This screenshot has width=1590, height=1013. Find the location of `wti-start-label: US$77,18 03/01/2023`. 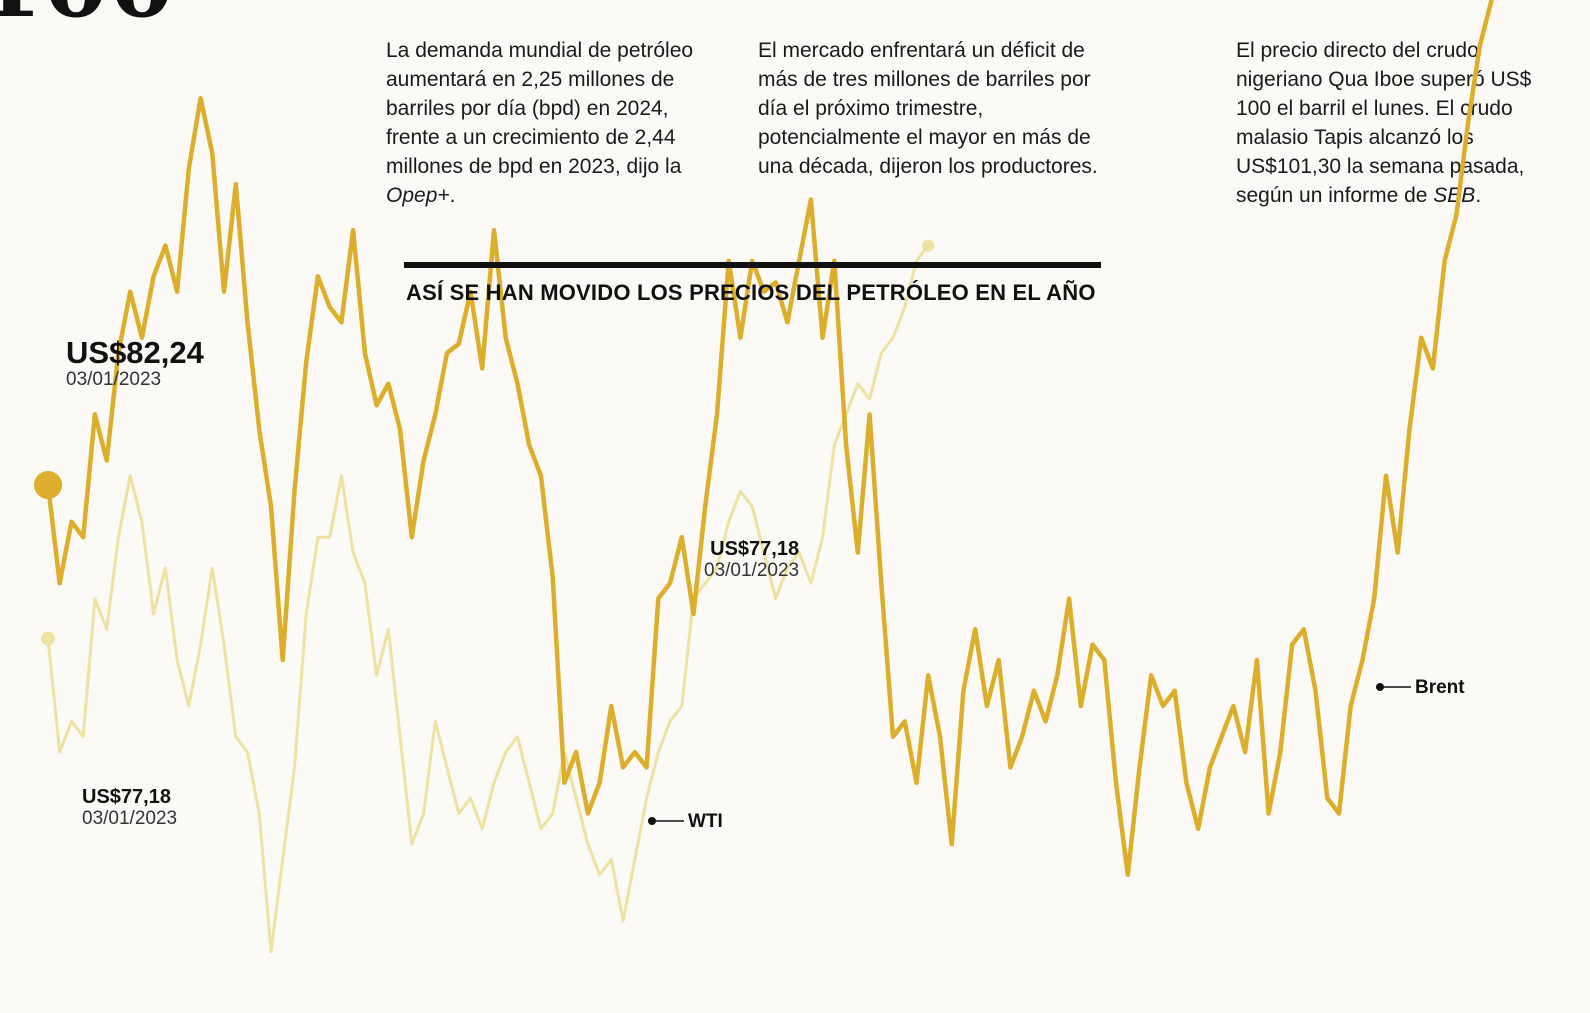

wti-start-label: US$77,18 03/01/2023 is located at coordinates (129, 807).